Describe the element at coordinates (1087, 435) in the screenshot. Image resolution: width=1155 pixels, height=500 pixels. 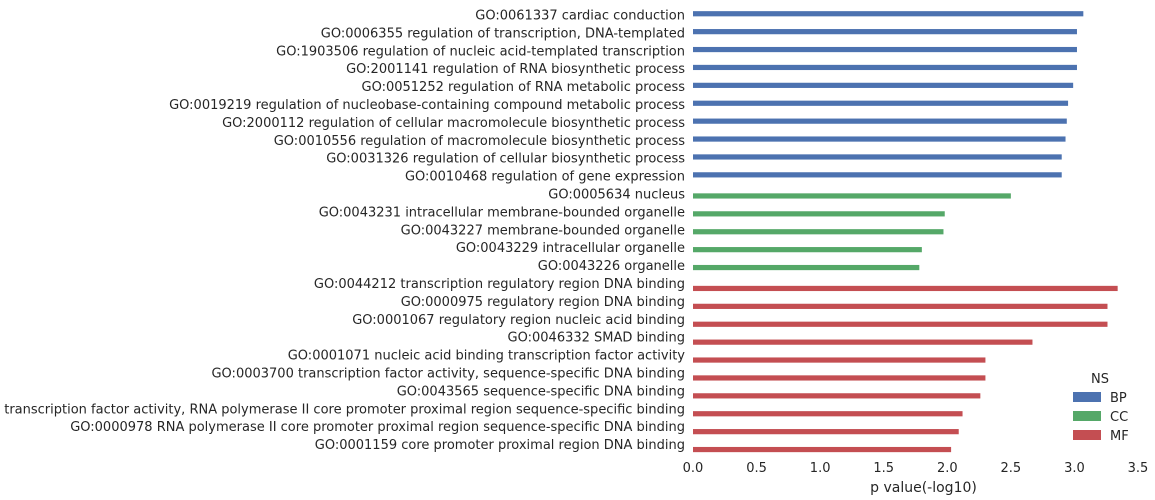
I see `legend-swatch-mf` at that location.